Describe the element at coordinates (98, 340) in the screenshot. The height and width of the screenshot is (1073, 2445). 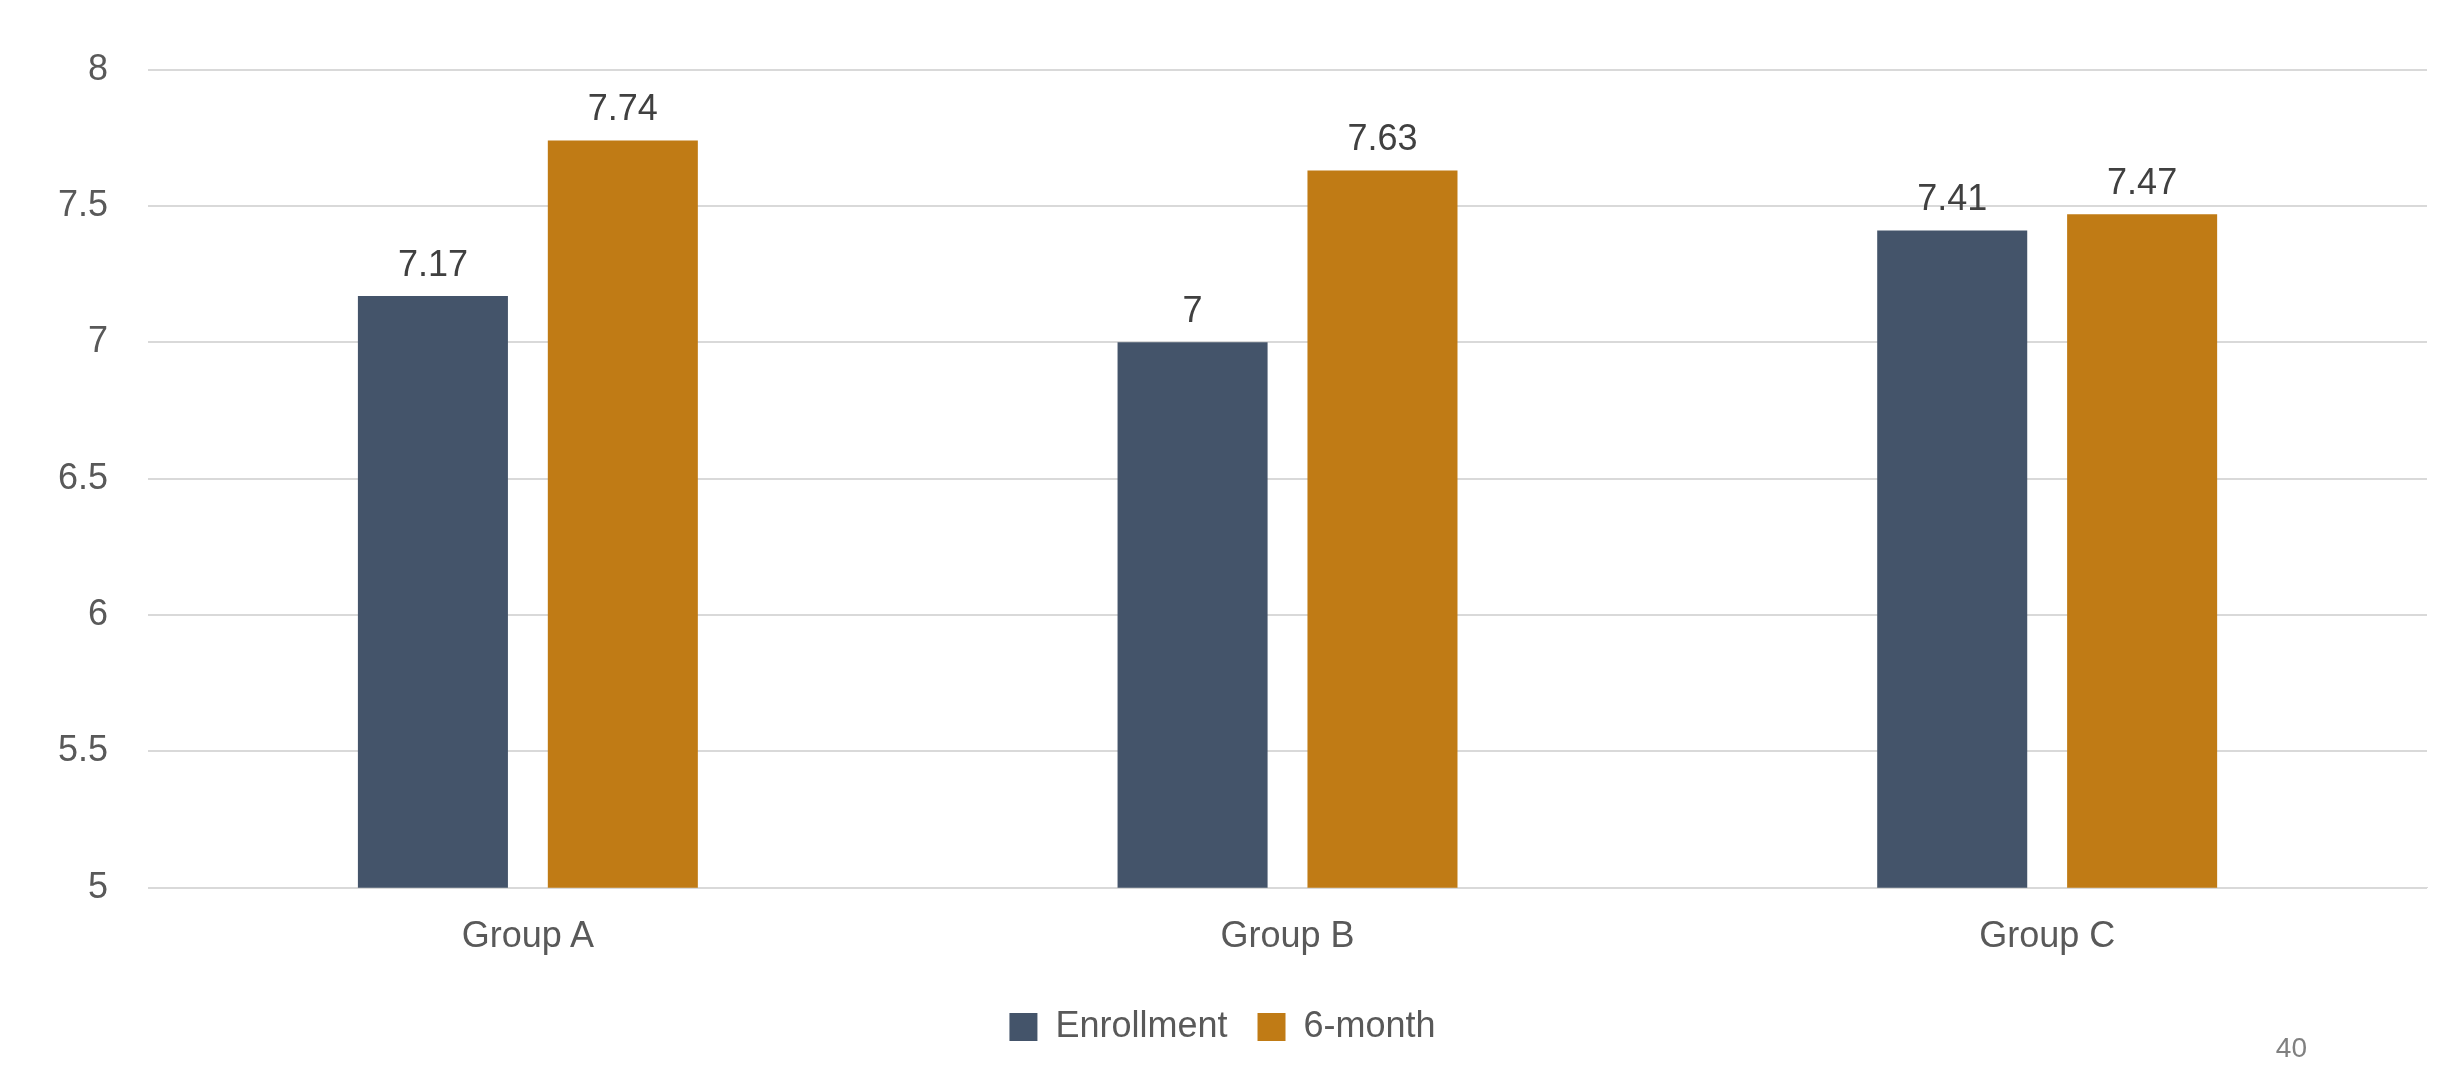
I see `y-tick-label: 7` at that location.